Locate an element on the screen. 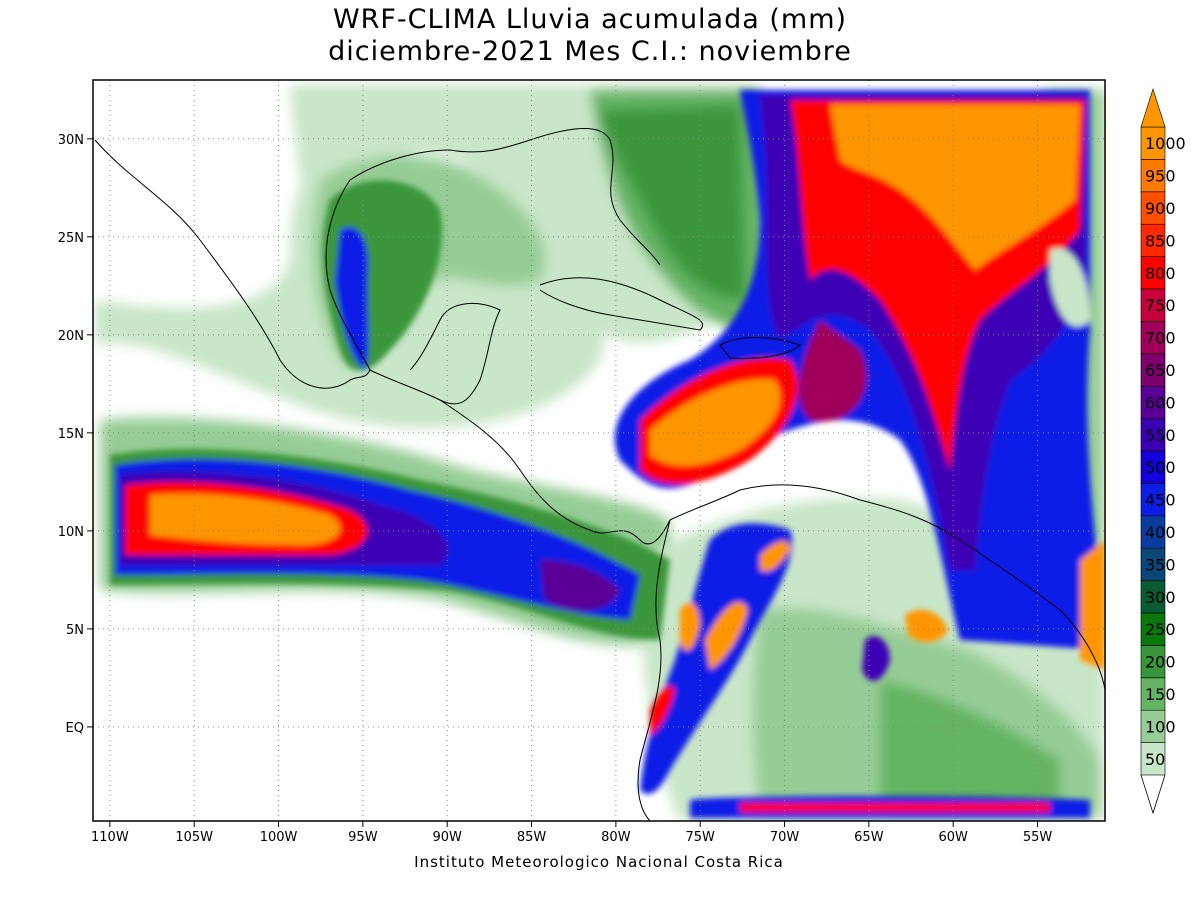 This screenshot has width=1200, height=900. mexico-usa-coast is located at coordinates (377, 258).